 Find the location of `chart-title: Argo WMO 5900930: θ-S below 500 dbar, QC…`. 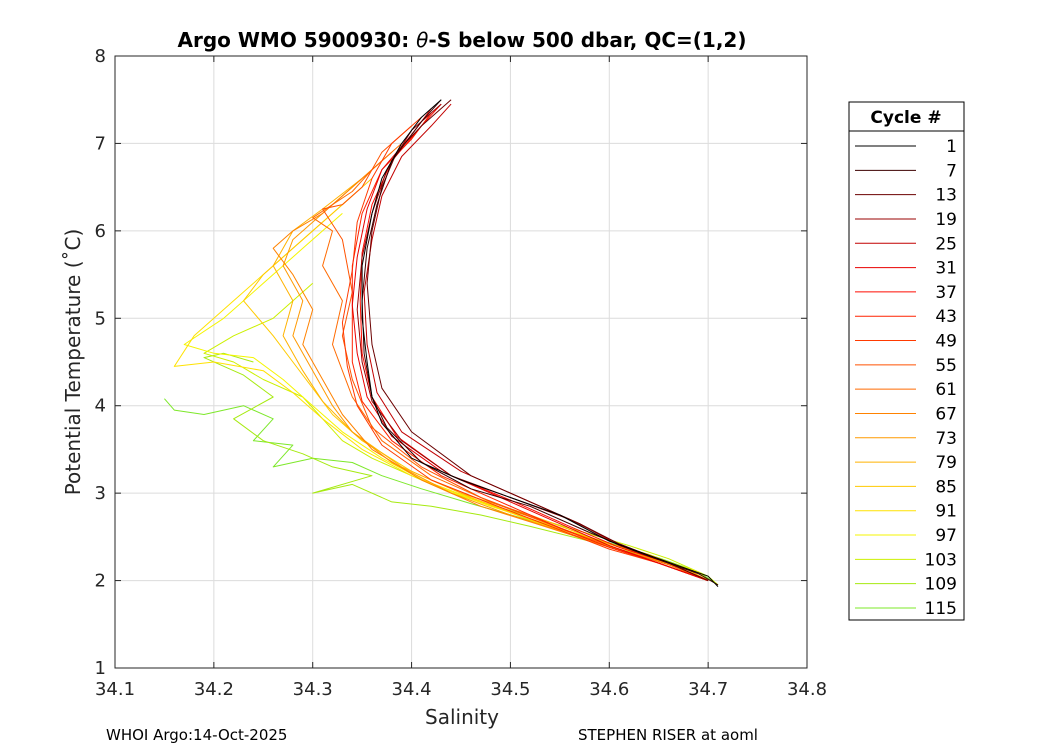

chart-title: Argo WMO 5900930: θ-S below 500 dbar, QC… is located at coordinates (462, 40).